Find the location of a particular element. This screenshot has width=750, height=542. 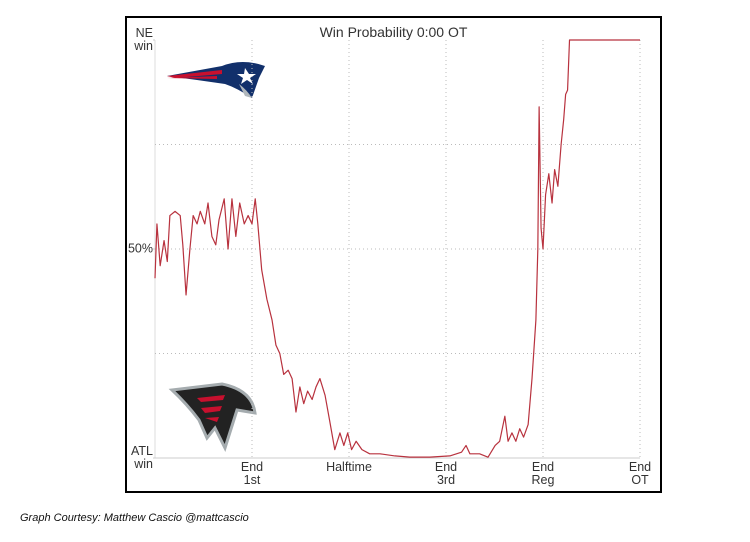

x-tick-label: End Reg is located at coordinates (543, 473).